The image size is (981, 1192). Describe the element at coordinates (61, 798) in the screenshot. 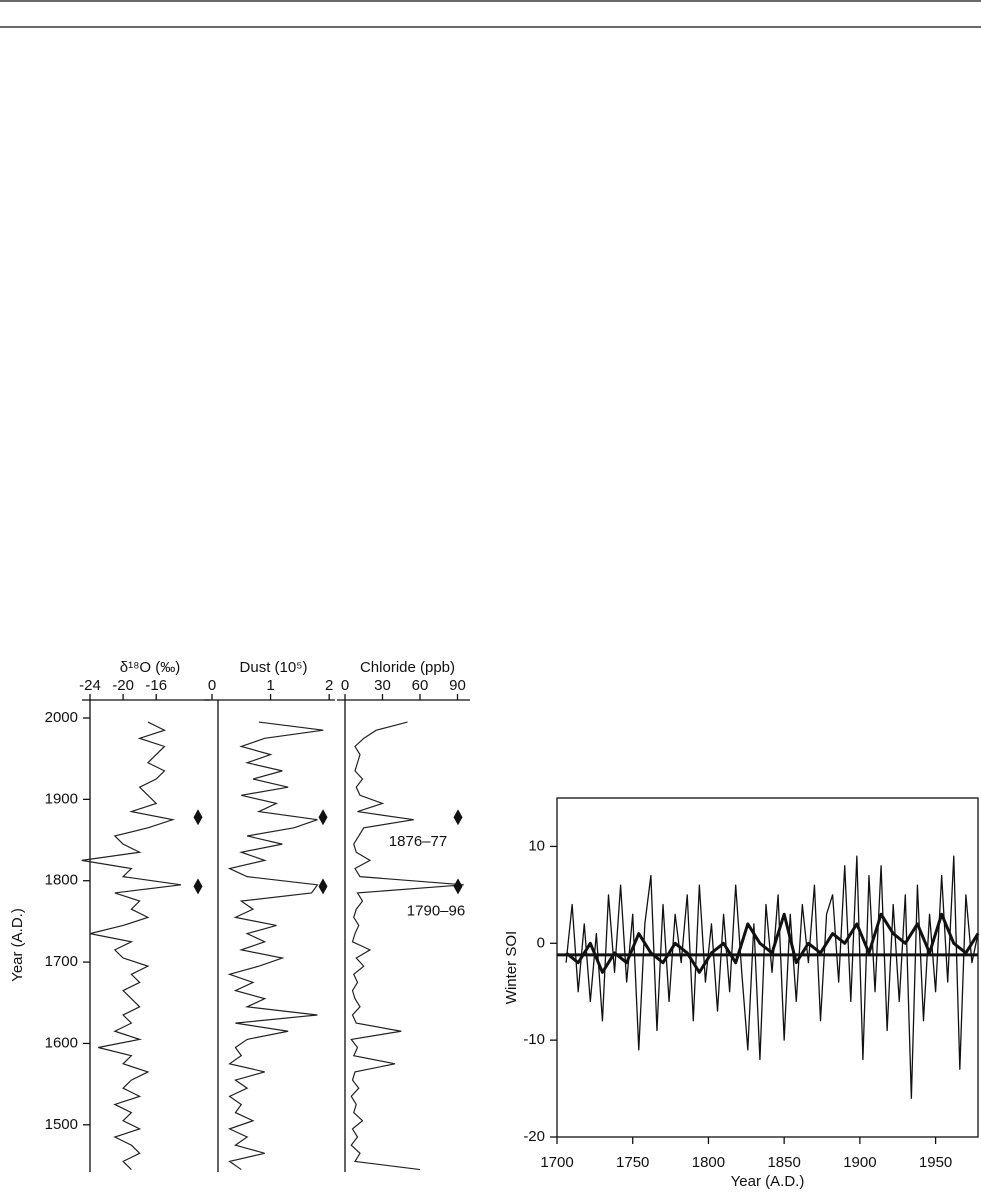

I see `y-tick-label: 1900` at that location.